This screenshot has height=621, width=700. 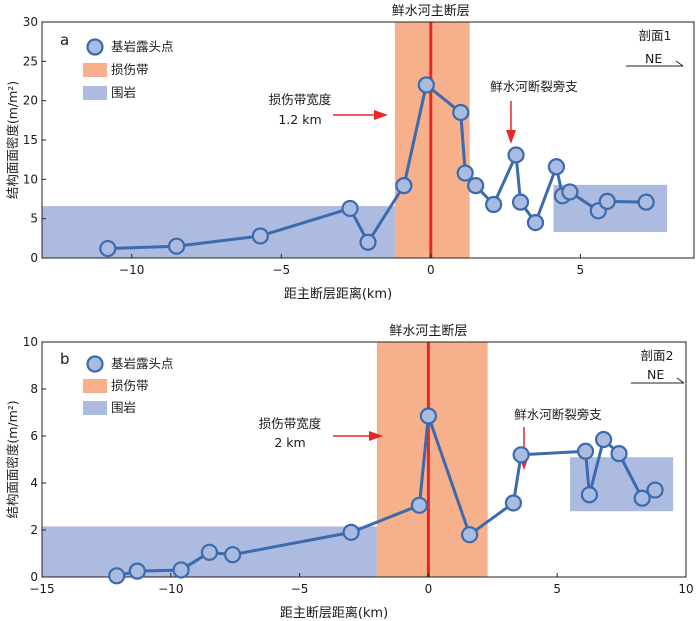 I want to click on x-tick-label: 10, so click(x=685, y=589).